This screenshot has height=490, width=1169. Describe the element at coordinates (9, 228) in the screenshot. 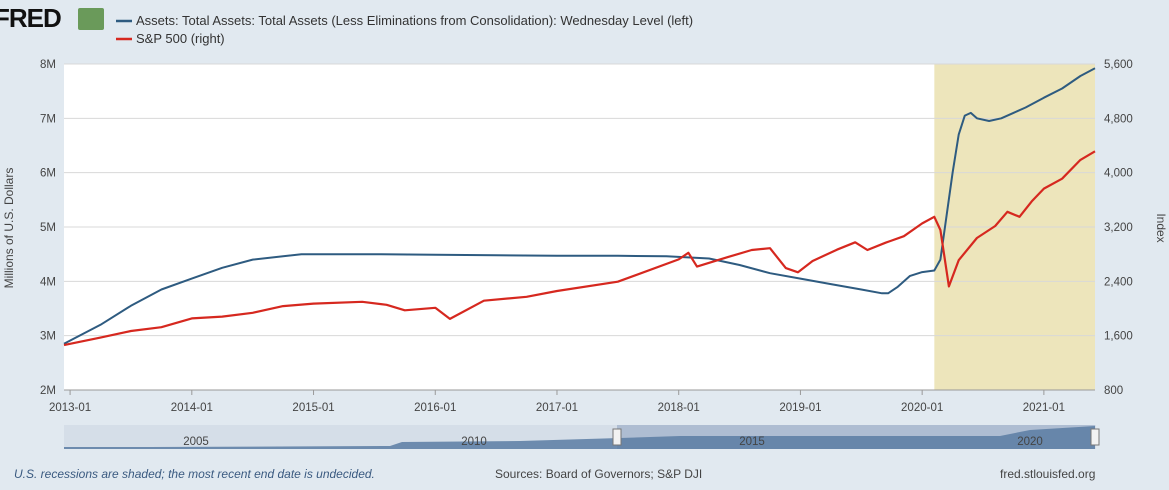

I see `left-axis-title: Millions of U.S. Dollars` at that location.